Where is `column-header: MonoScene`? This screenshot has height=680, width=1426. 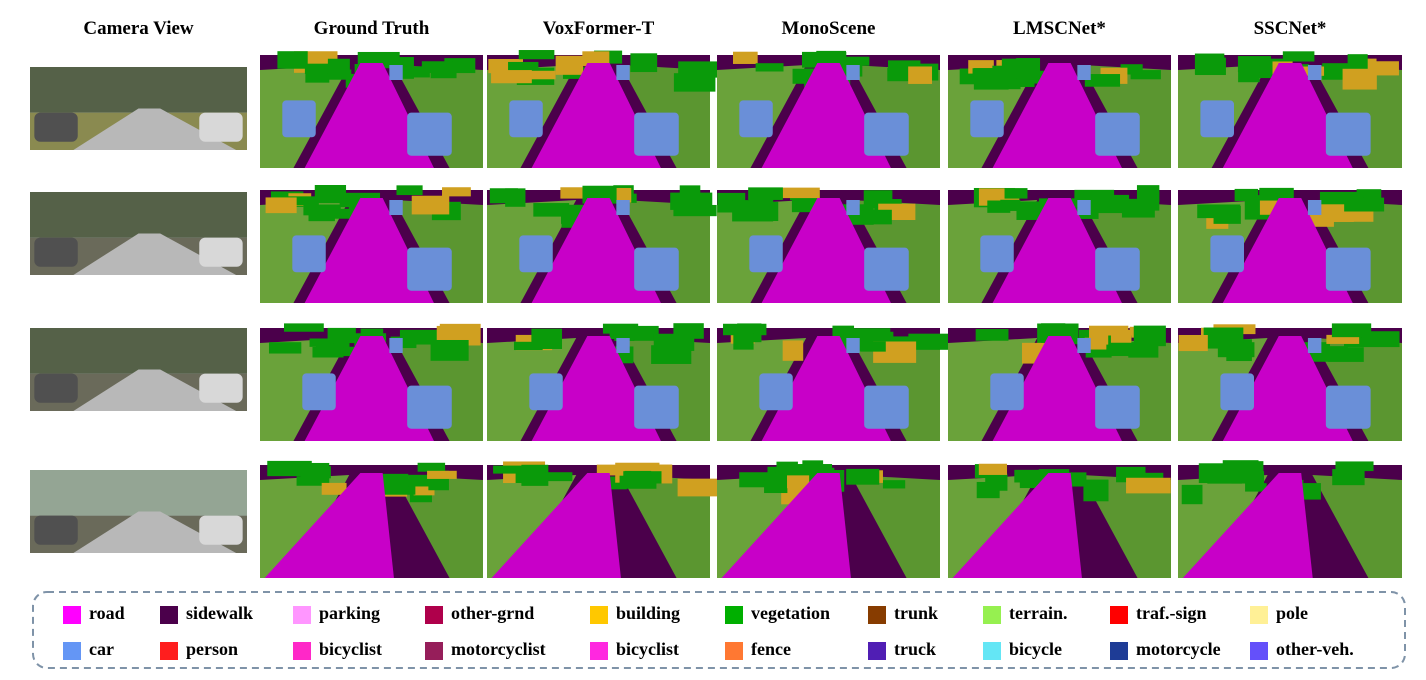 column-header: MonoScene is located at coordinates (829, 28).